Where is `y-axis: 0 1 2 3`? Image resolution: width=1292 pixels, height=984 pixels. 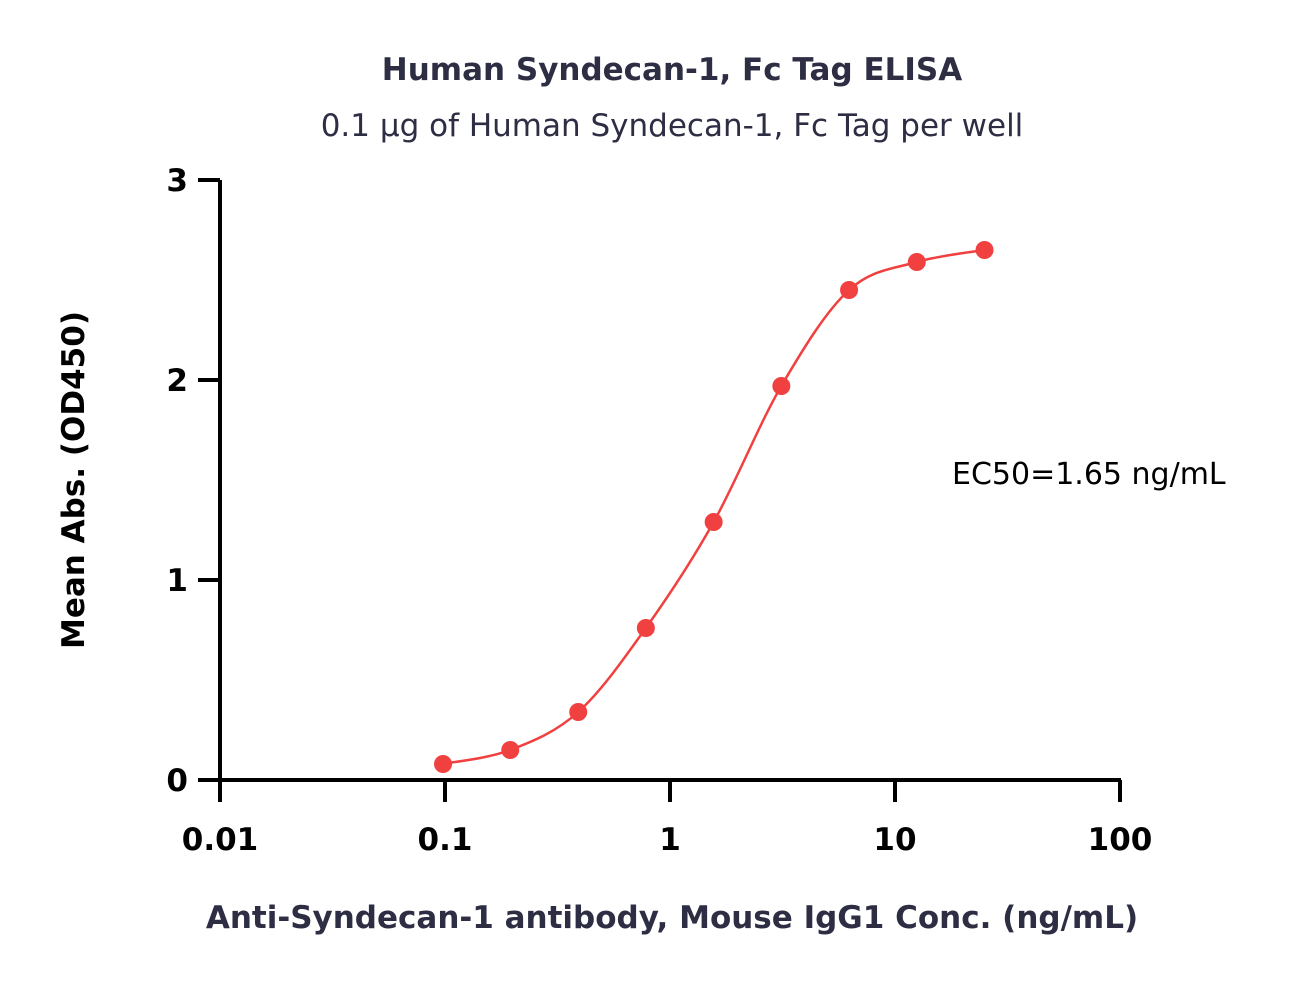 y-axis: 0 1 2 3 is located at coordinates (194, 481).